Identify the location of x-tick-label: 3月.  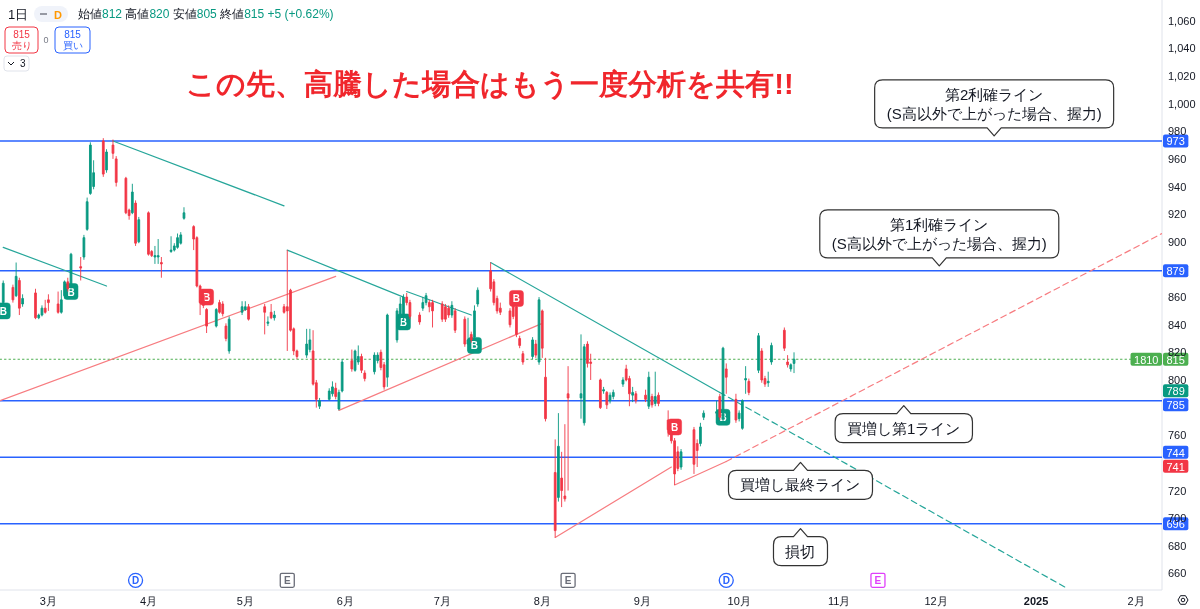
(48, 601).